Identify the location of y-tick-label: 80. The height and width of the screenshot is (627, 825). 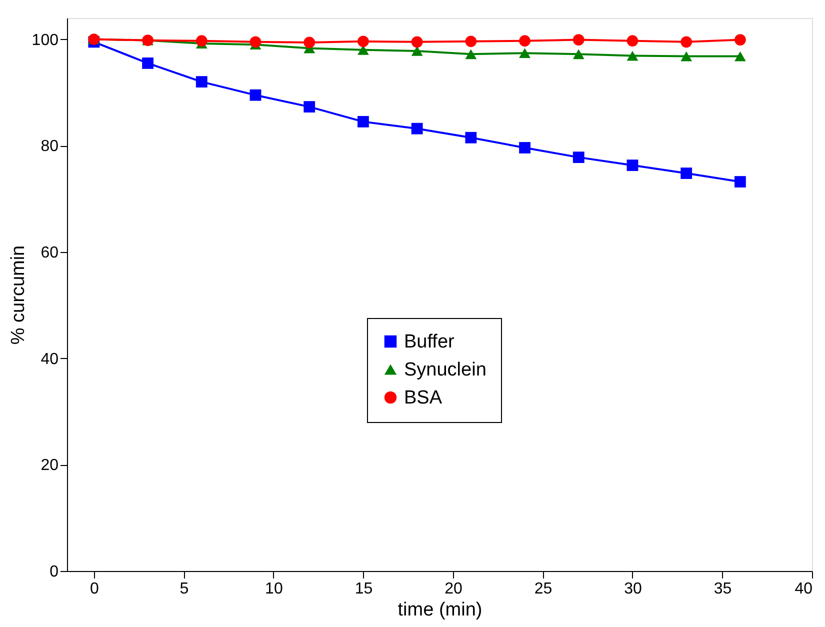
(49, 147).